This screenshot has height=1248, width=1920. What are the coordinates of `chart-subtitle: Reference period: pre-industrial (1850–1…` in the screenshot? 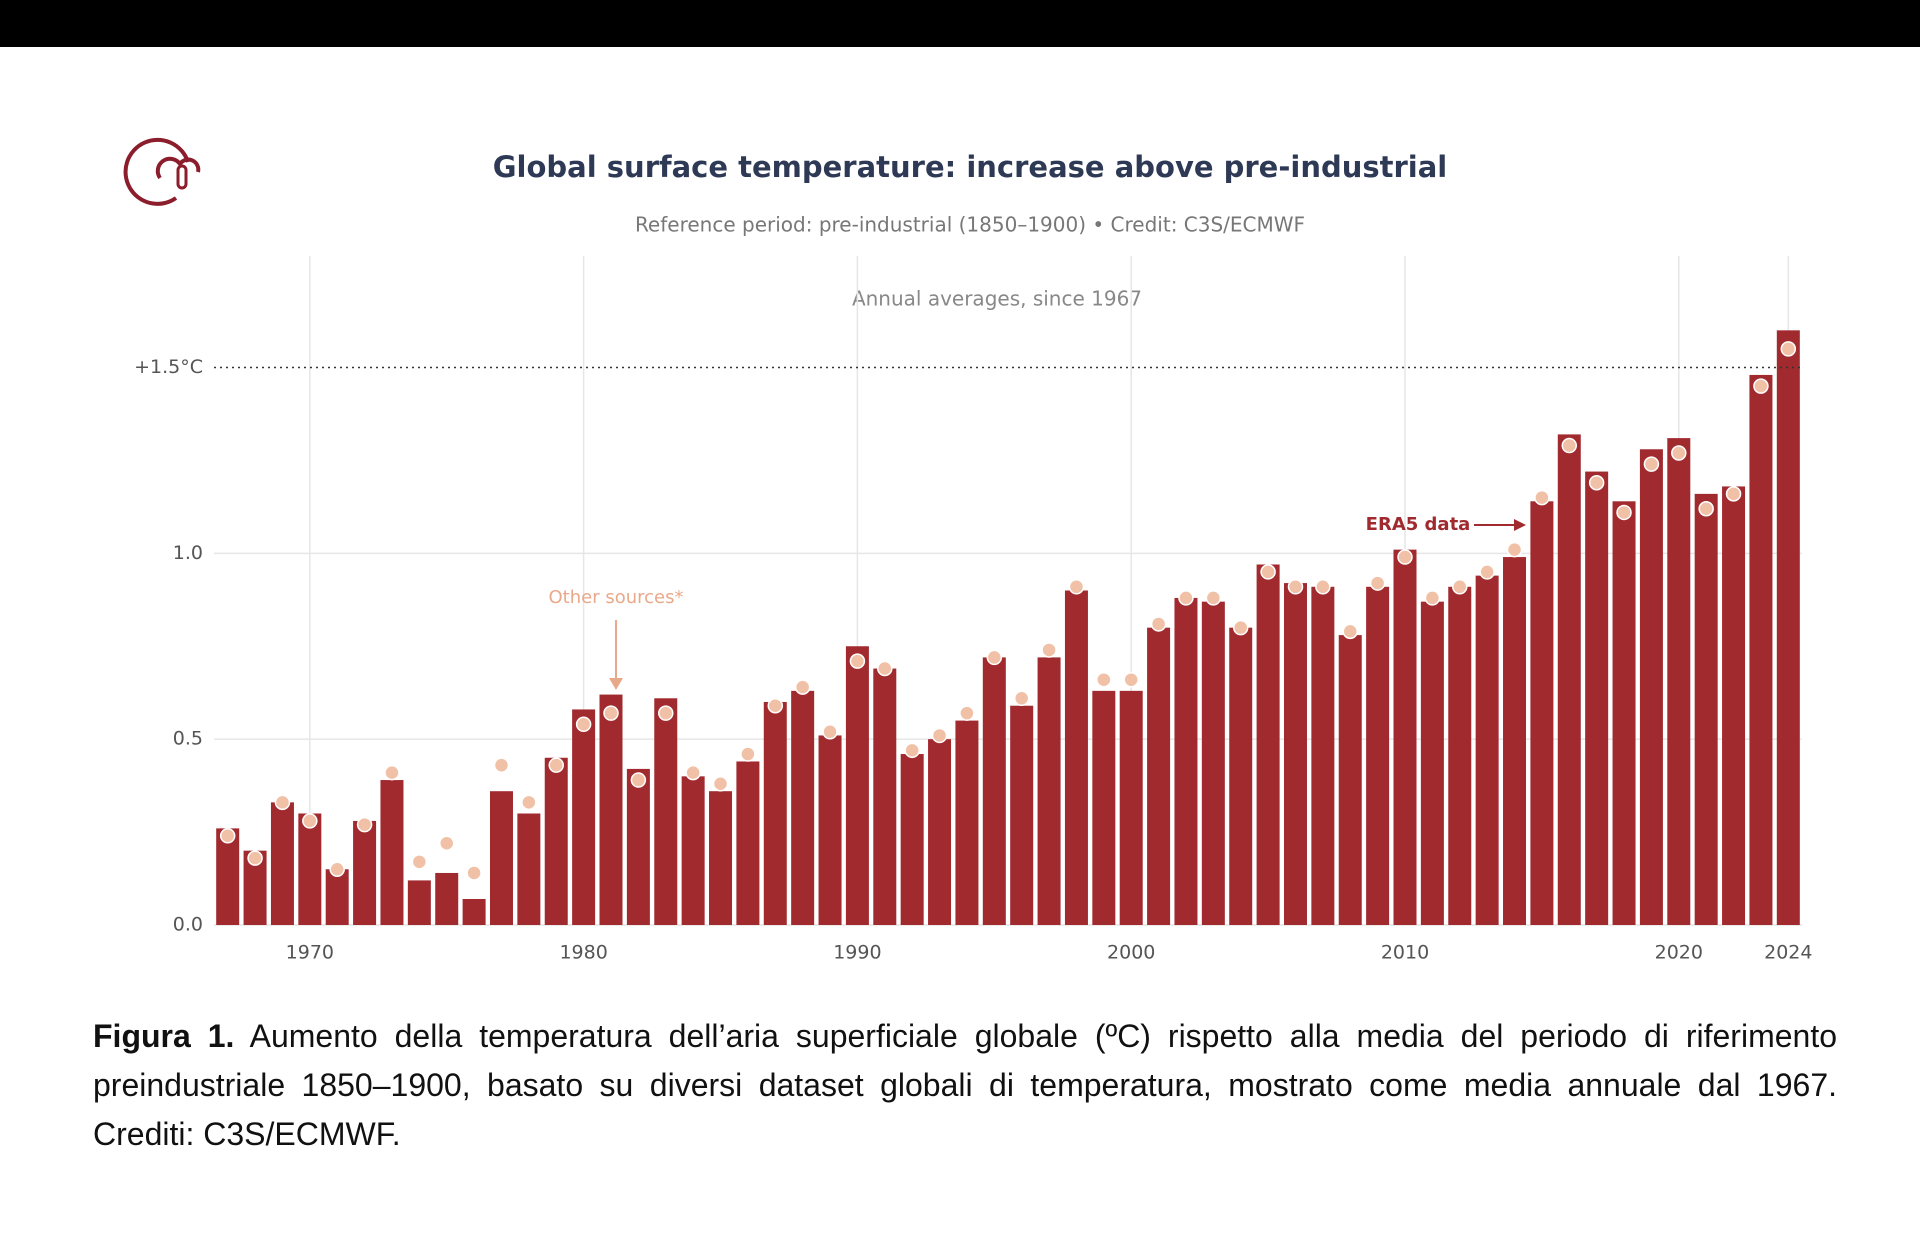 It's located at (970, 225).